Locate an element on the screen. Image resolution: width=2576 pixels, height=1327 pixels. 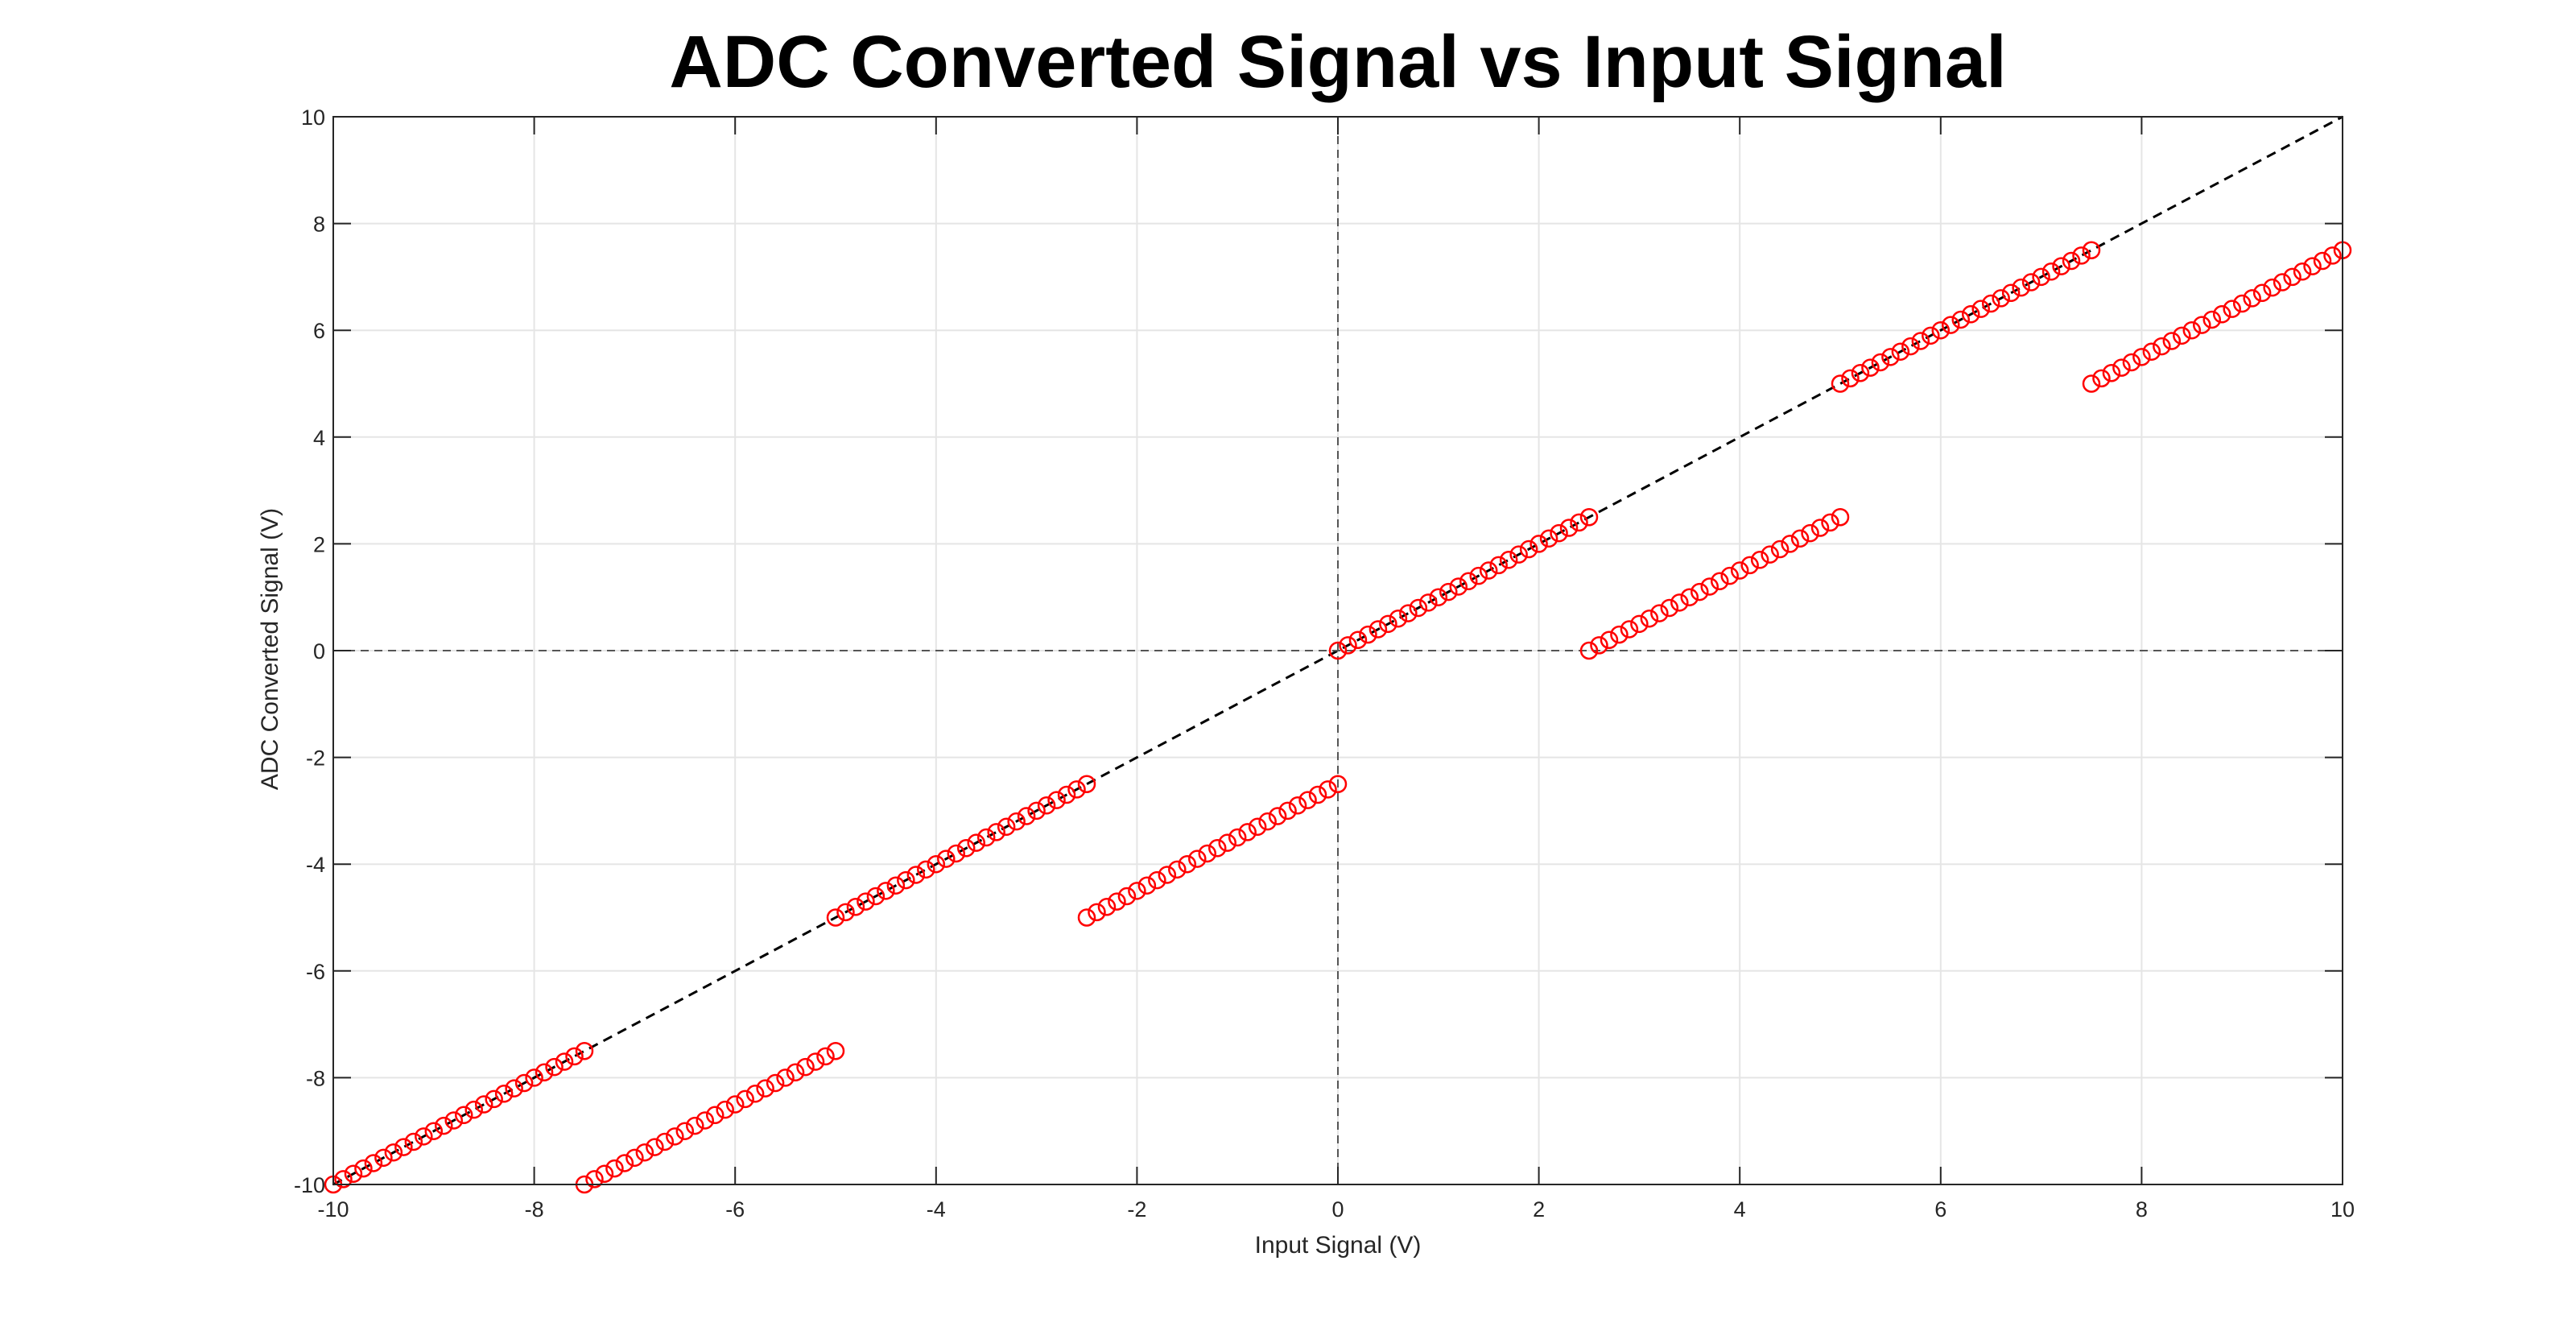
y-tick-label: 0 is located at coordinates (319, 652).